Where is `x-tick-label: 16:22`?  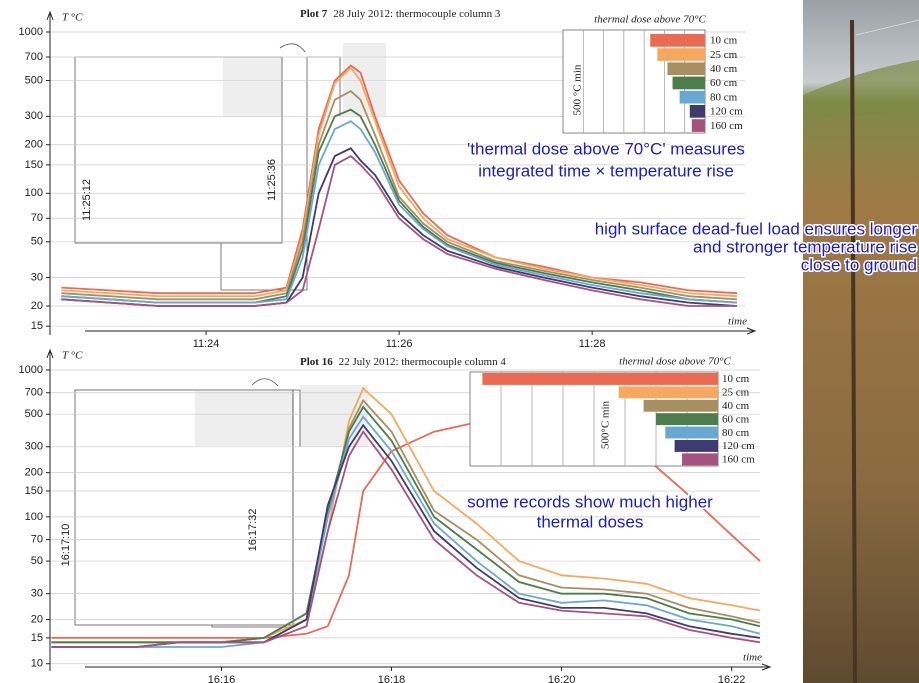
x-tick-label: 16:22 is located at coordinates (732, 678).